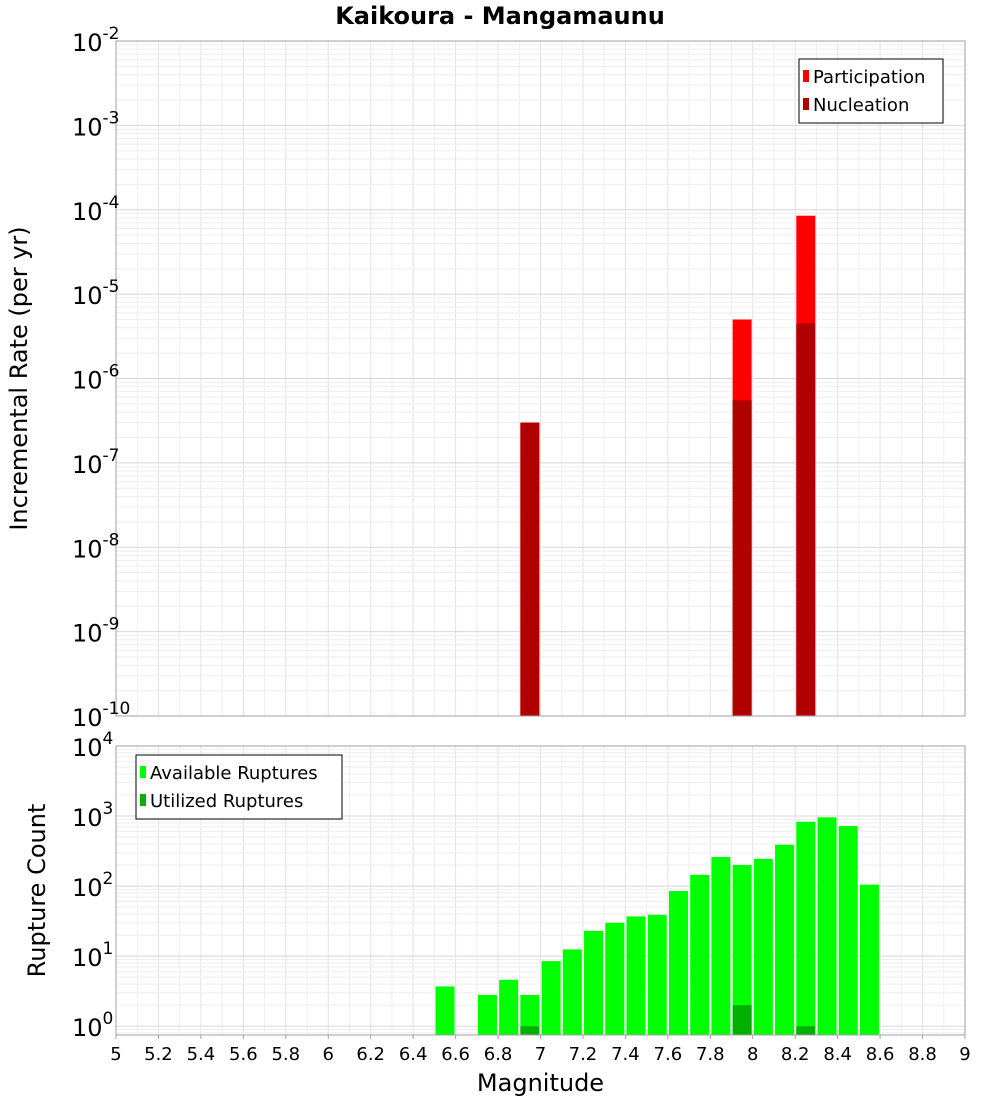 This screenshot has width=1000, height=1100. What do you see at coordinates (115, 1054) in the screenshot?
I see `x-tick-label: 5` at bounding box center [115, 1054].